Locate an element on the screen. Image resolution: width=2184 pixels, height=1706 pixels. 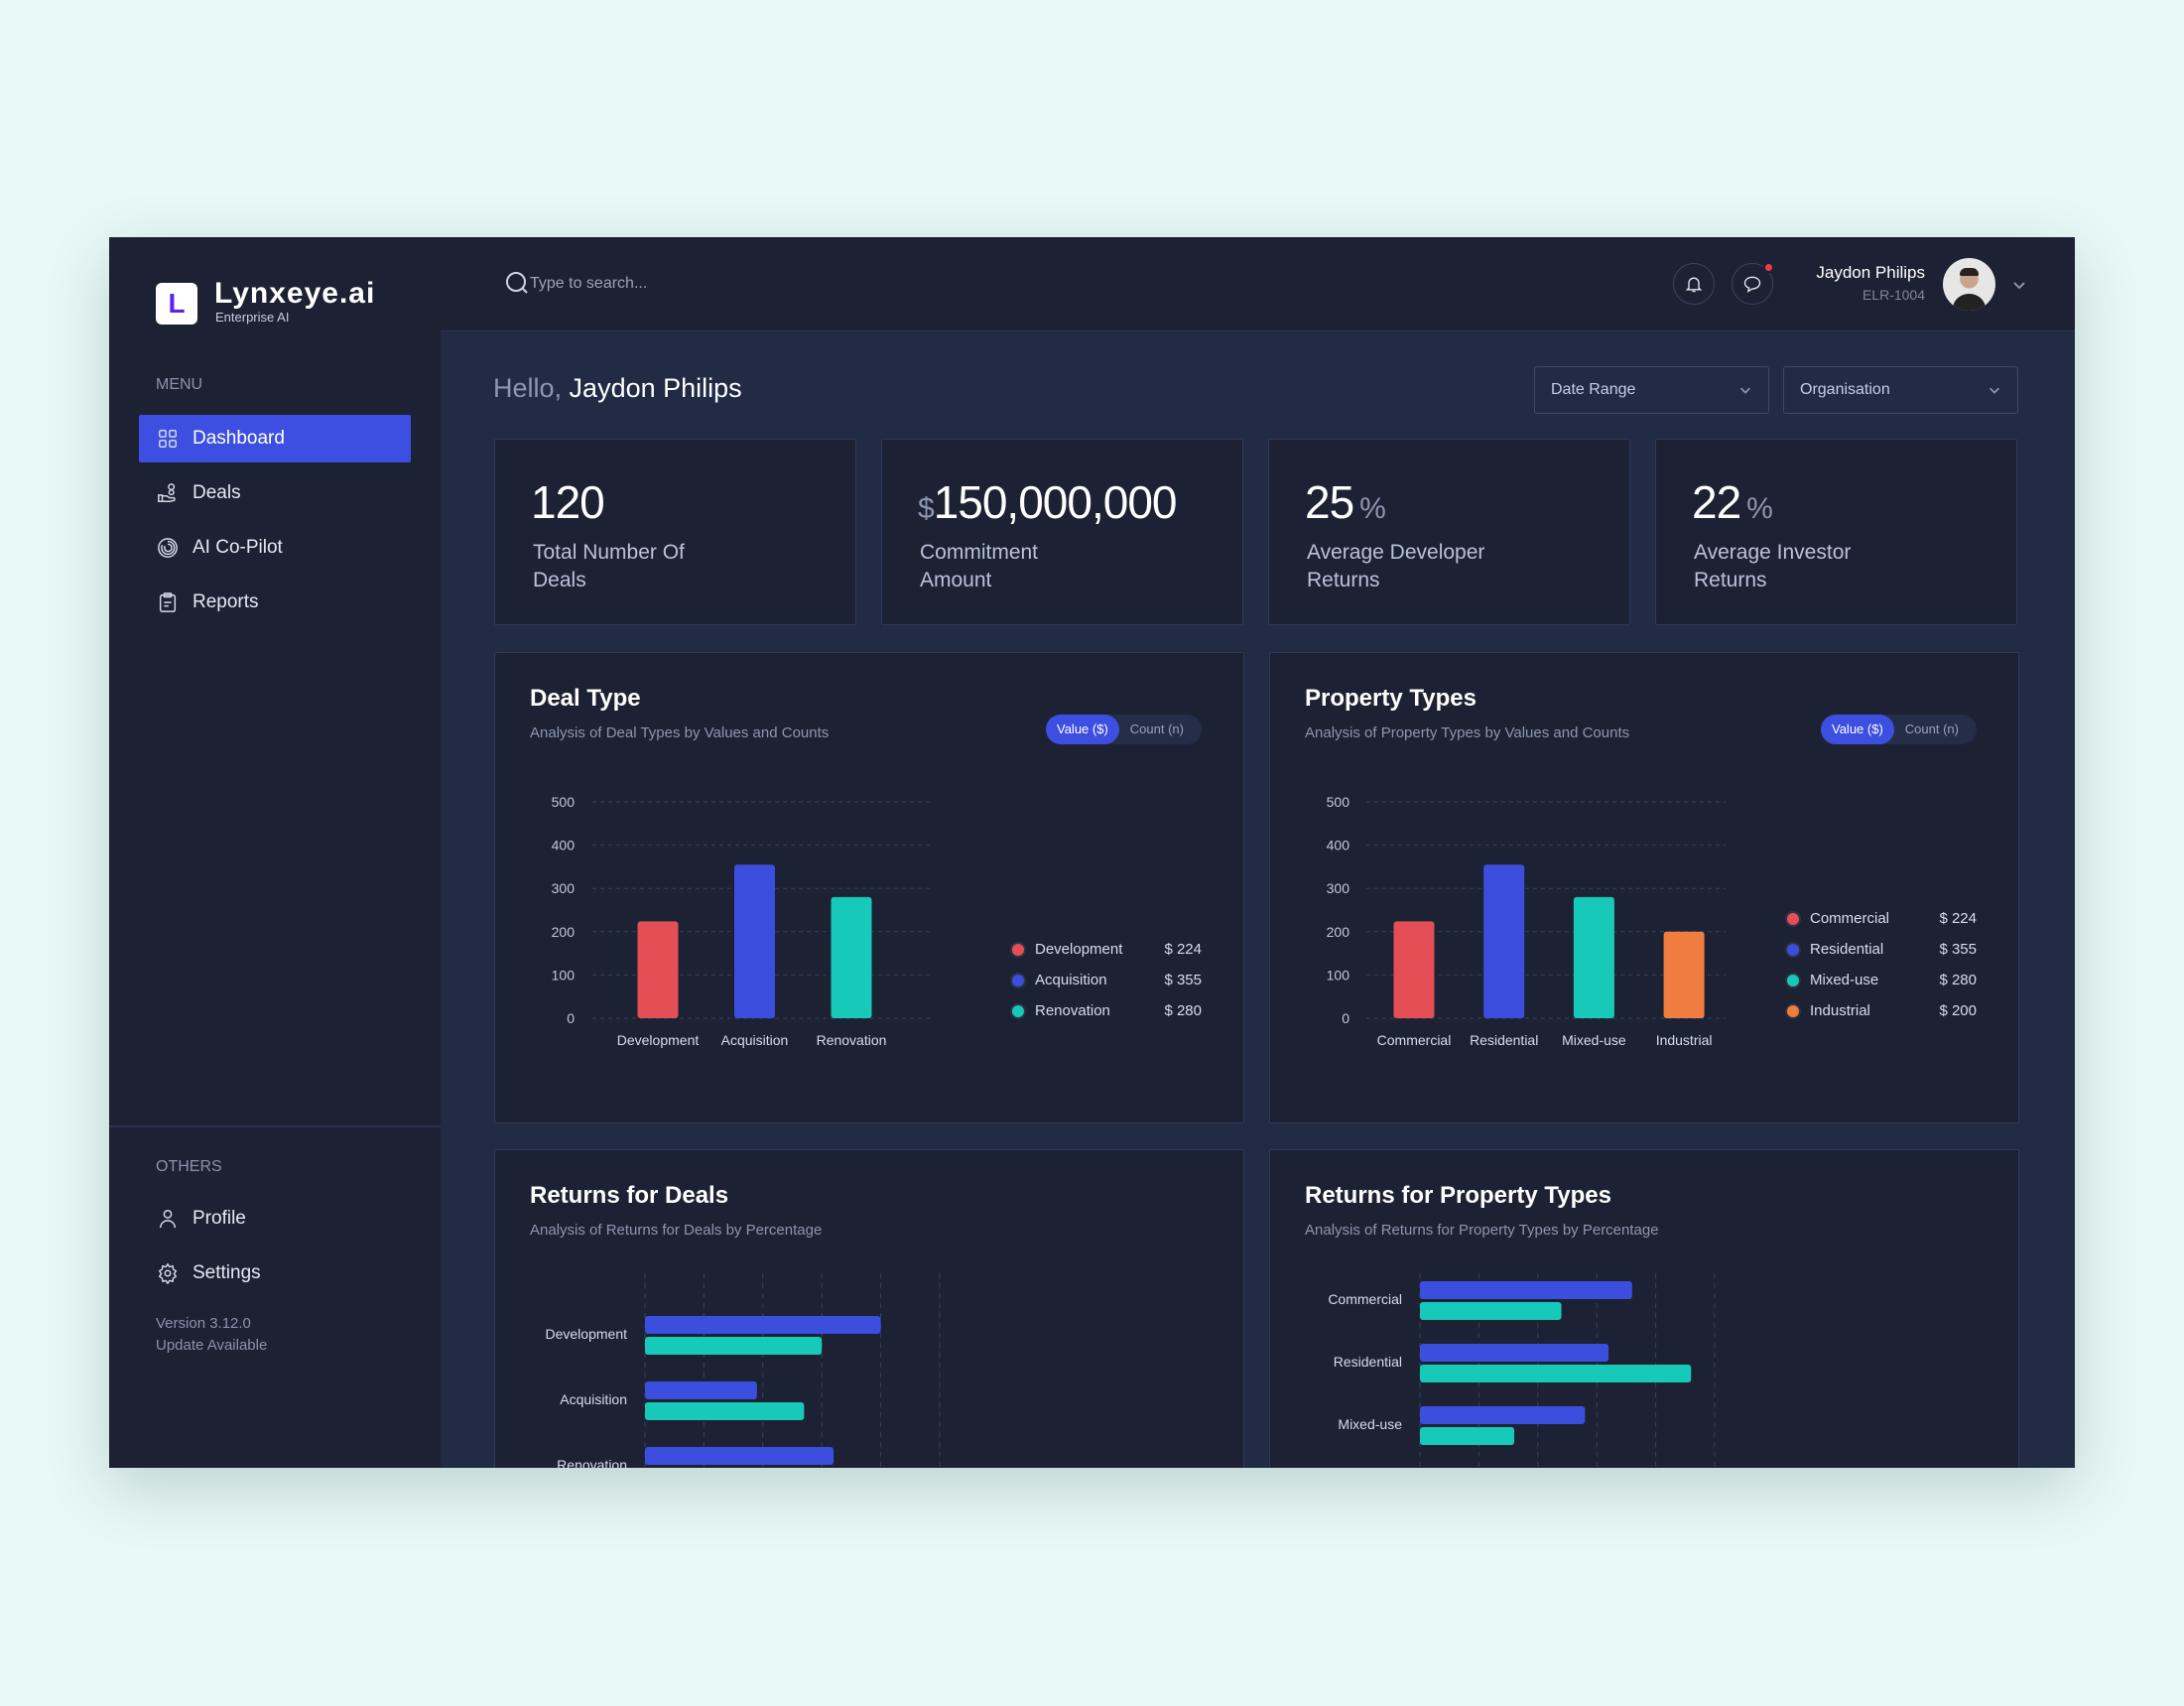
sidebar-item-ai-co-pilot: AI Co-Pilot is located at coordinates (275, 548).